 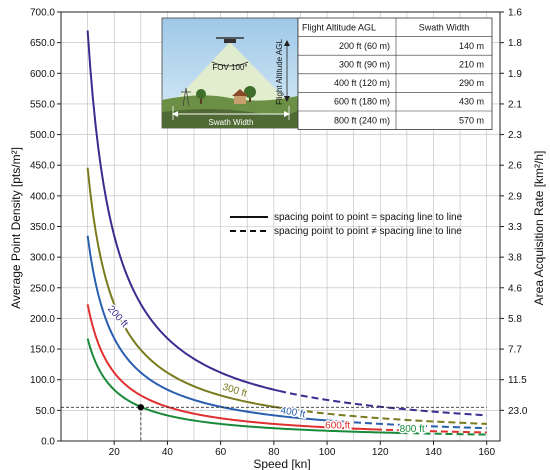 What do you see at coordinates (396, 417) in the screenshot?
I see `series-line-dashed-300ft` at bounding box center [396, 417].